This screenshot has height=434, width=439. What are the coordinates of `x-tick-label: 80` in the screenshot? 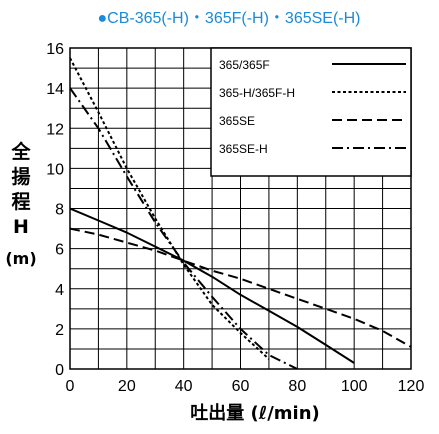 It's located at (297, 386).